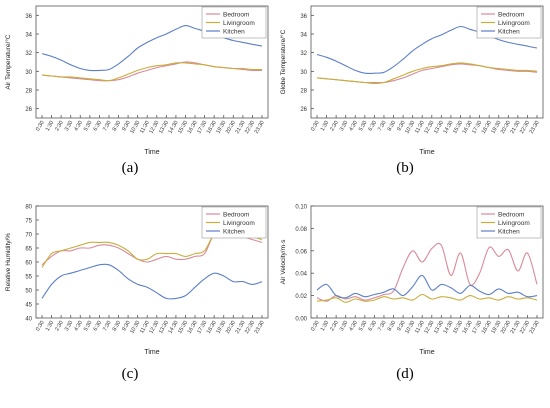 The image size is (550, 408). What do you see at coordinates (28, 320) in the screenshot?
I see `y-tick-label: 40` at bounding box center [28, 320].